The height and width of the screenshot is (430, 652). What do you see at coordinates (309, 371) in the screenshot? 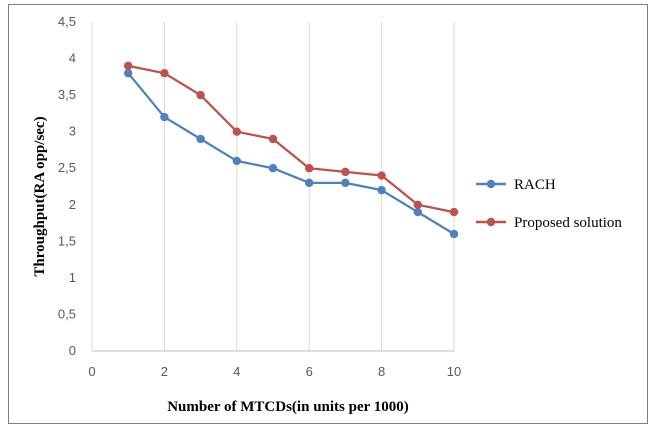
I see `x-tick-label: 6` at bounding box center [309, 371].